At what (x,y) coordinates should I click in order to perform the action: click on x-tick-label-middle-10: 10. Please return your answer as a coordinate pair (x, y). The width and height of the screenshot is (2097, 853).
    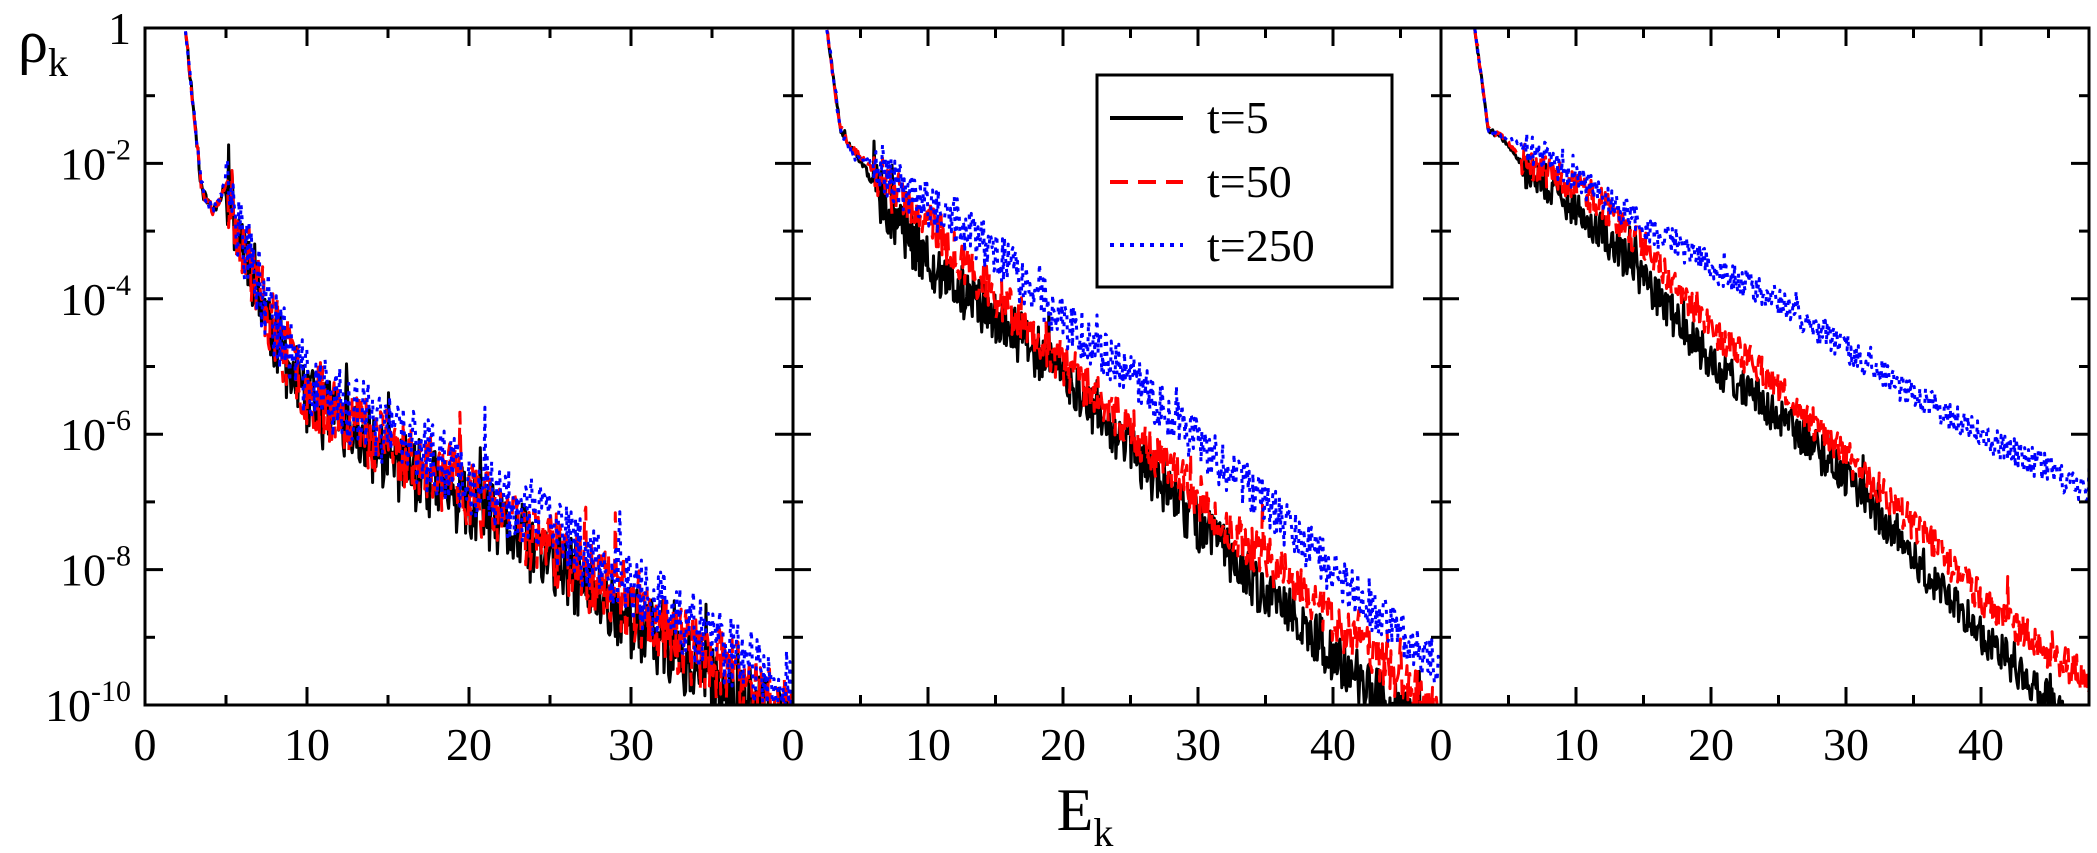
    Looking at the image, I should click on (928, 744).